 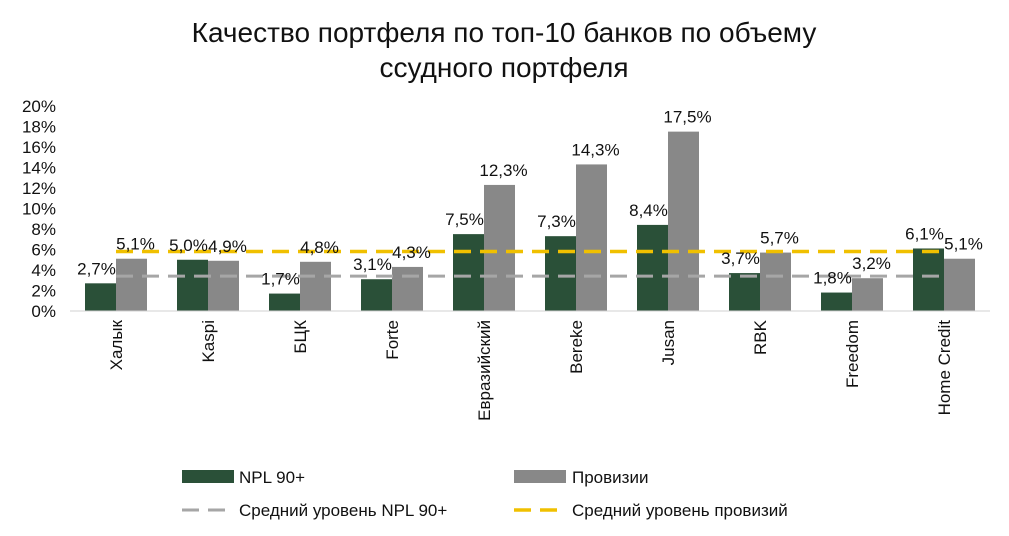 What do you see at coordinates (610, 477) in the screenshot?
I see `legend-label-provisions: Провизии` at bounding box center [610, 477].